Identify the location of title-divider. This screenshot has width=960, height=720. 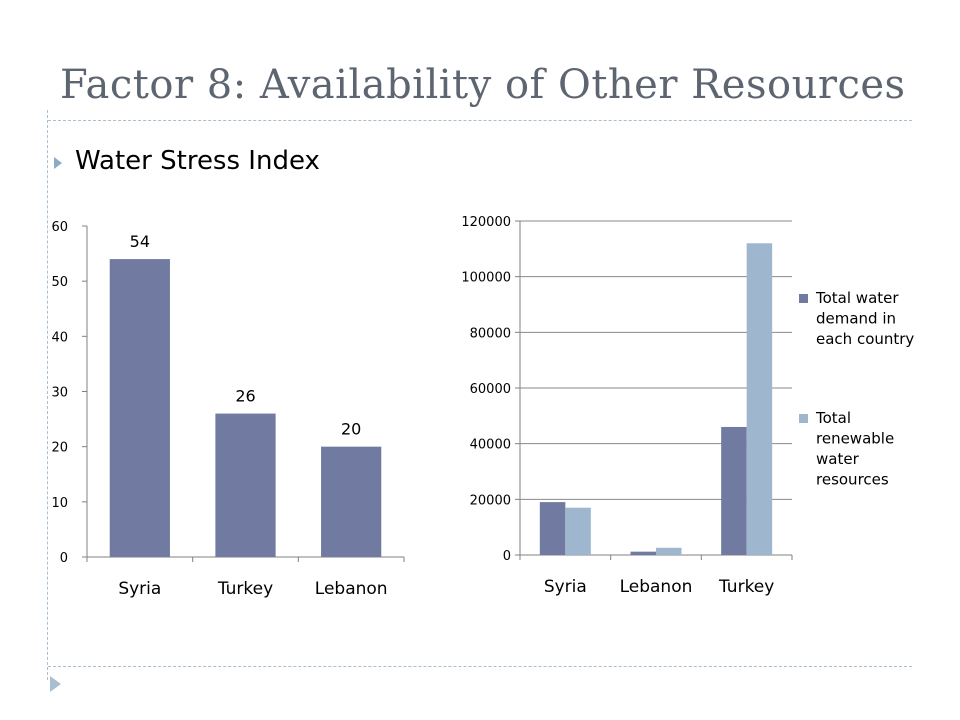
(480, 120).